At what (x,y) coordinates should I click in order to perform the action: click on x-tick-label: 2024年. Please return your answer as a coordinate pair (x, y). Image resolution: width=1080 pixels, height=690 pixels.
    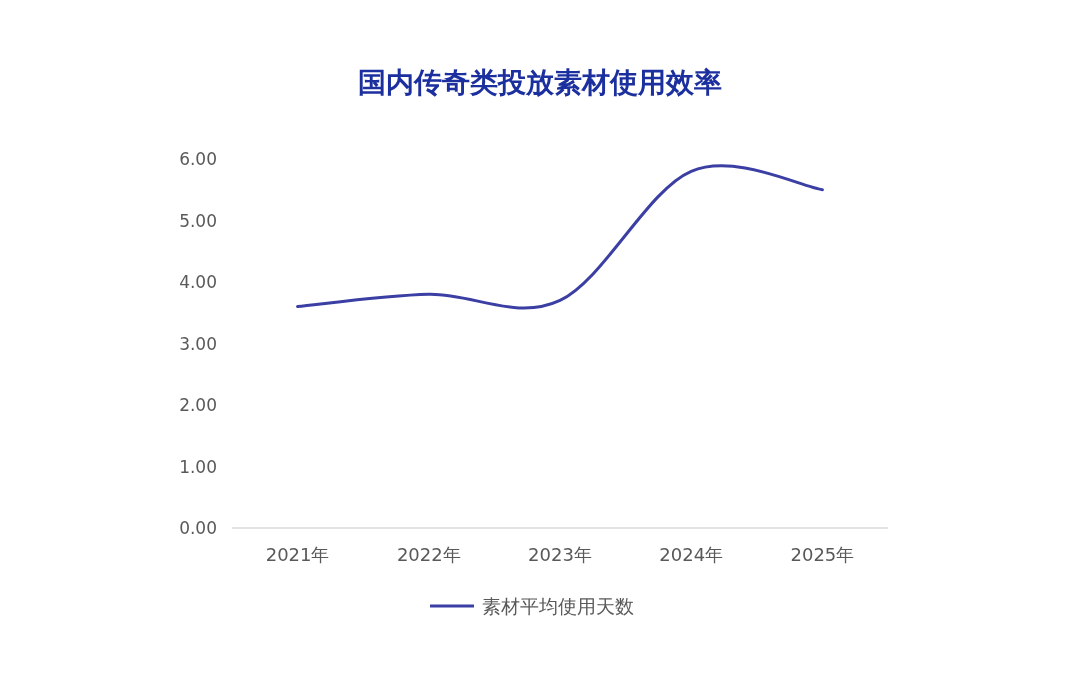
    Looking at the image, I should click on (691, 554).